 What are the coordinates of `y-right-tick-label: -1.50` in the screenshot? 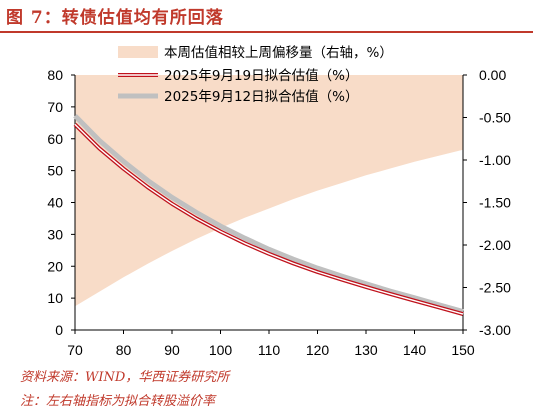 It's located at (495, 203).